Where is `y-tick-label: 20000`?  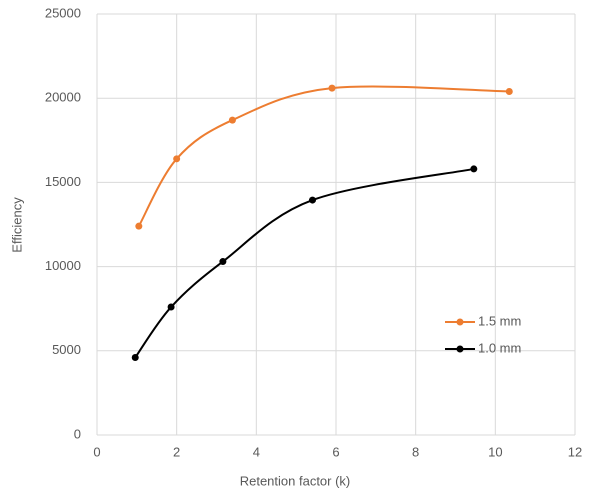 y-tick-label: 20000 is located at coordinates (63, 97).